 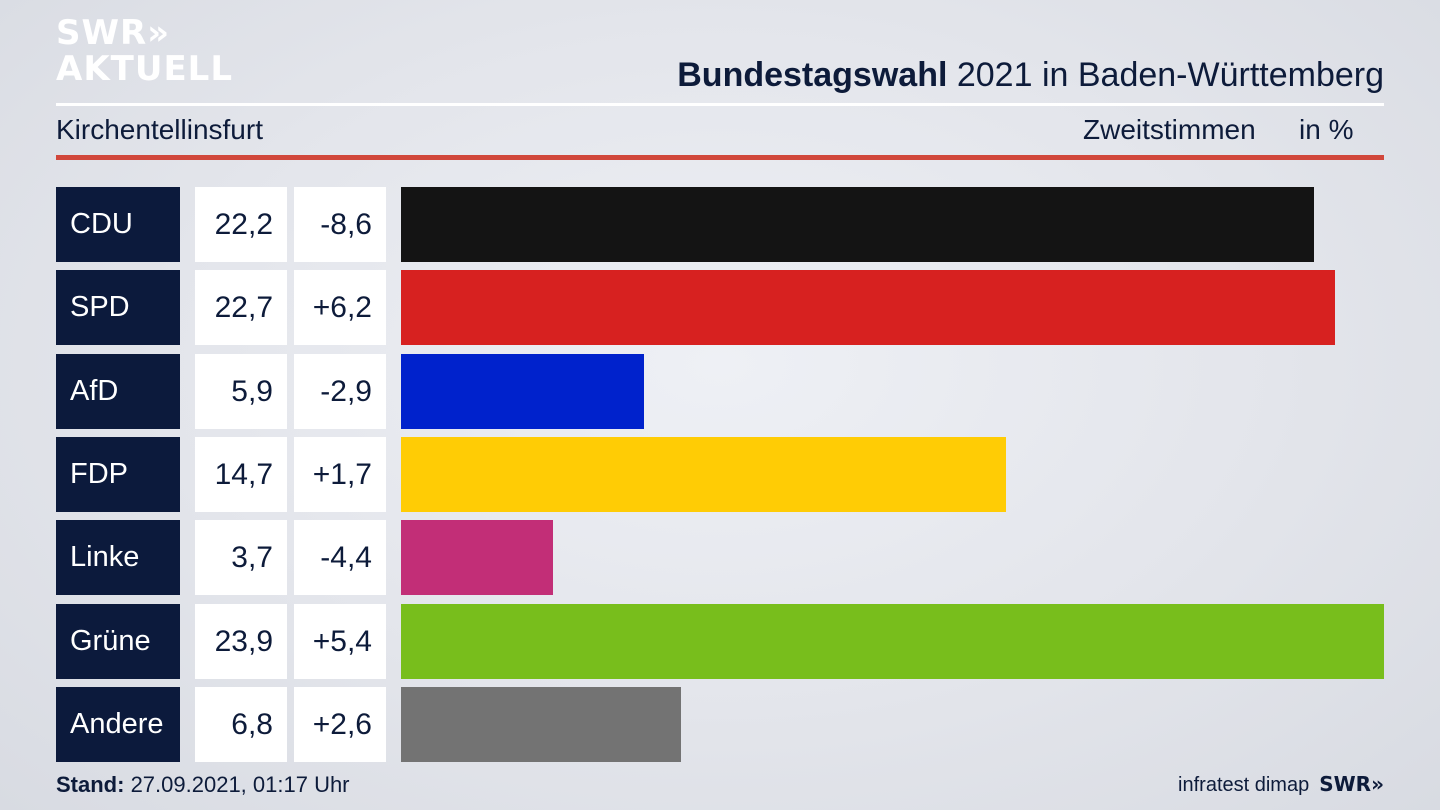 What do you see at coordinates (340, 307) in the screenshot?
I see `change-label: +6,2` at bounding box center [340, 307].